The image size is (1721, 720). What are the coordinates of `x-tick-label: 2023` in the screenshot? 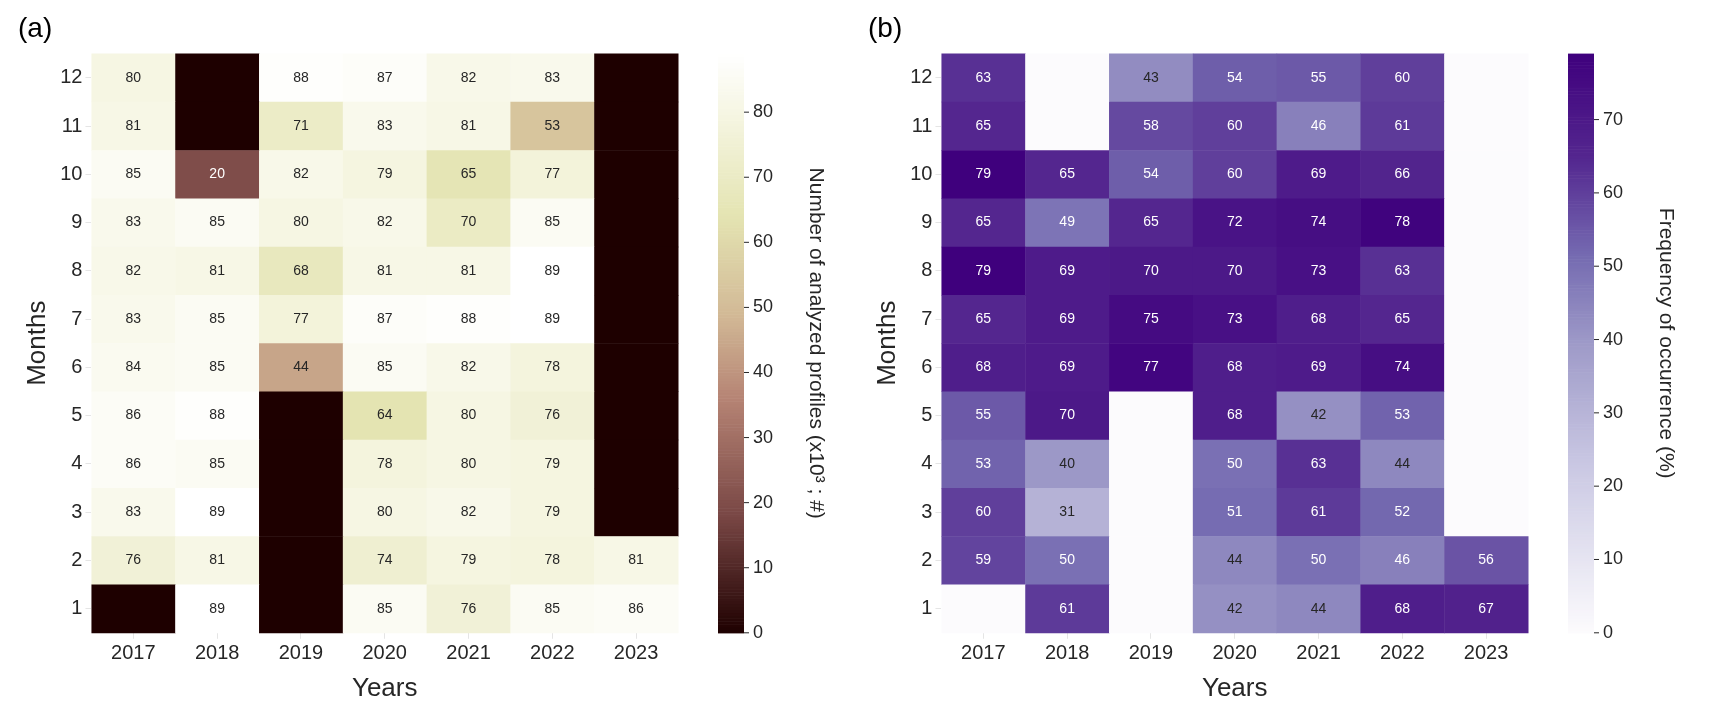 It's located at (1486, 652).